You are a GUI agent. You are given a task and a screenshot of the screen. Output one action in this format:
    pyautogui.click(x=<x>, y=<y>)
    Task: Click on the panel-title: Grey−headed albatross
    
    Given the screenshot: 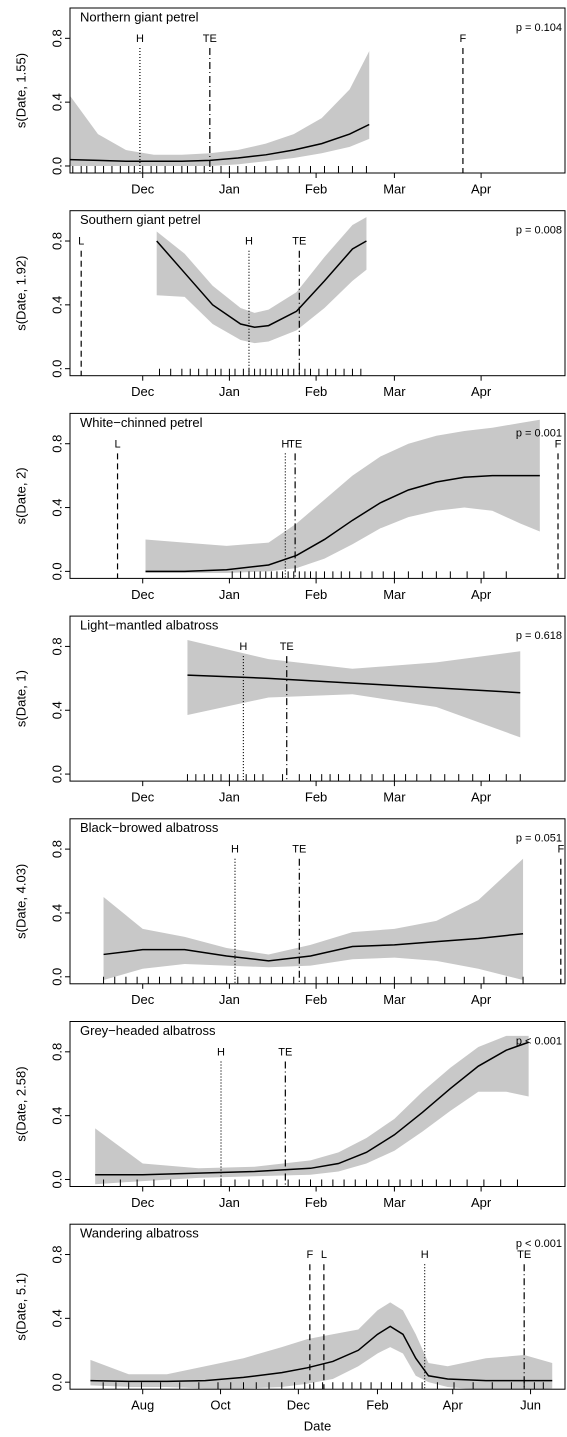 What is the action you would take?
    pyautogui.click(x=148, y=1030)
    